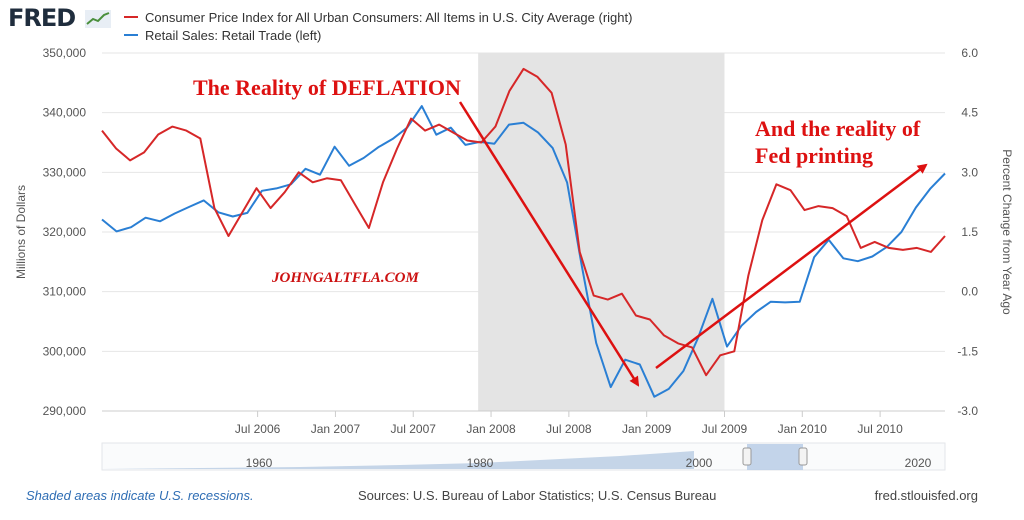  What do you see at coordinates (327, 87) in the screenshot?
I see `deflation-annotation: The Reality of DEFLATION` at bounding box center [327, 87].